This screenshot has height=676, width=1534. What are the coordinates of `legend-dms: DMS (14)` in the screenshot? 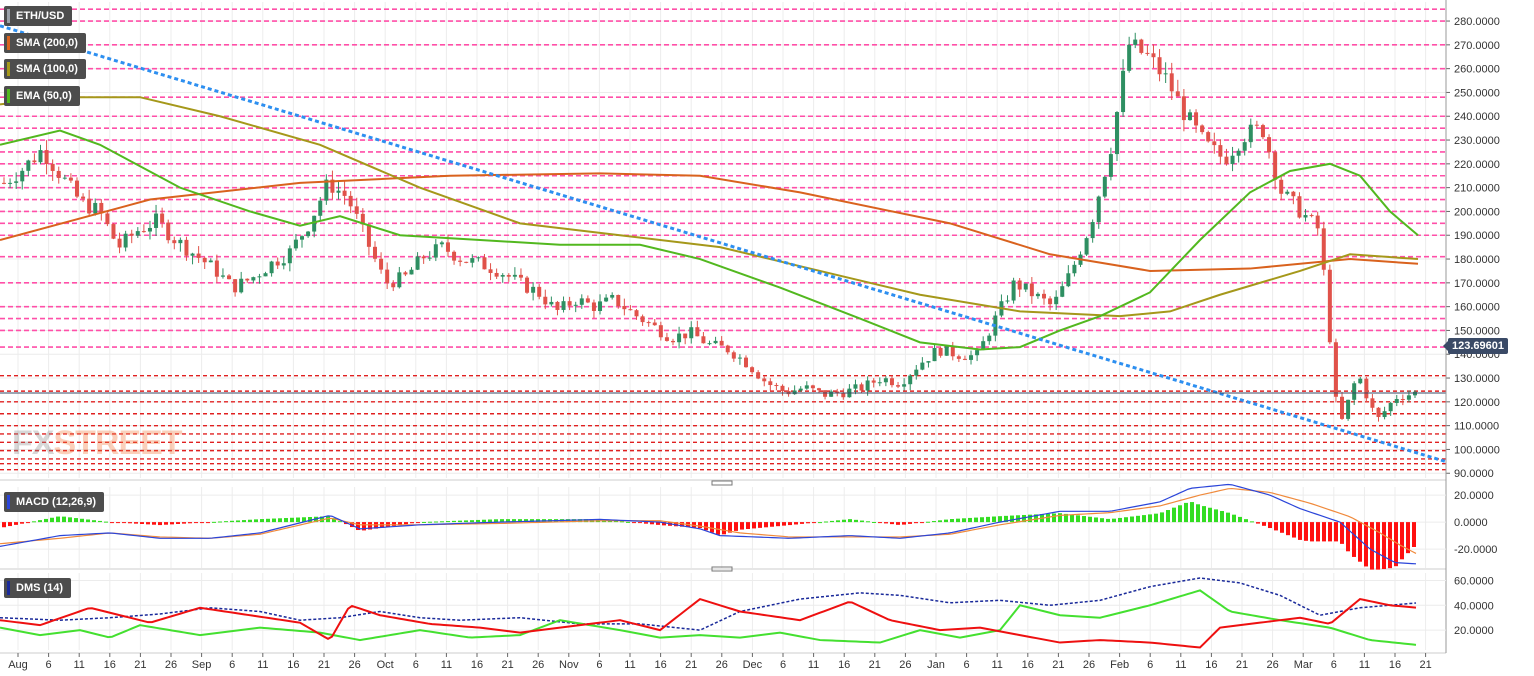 It's located at (38, 588).